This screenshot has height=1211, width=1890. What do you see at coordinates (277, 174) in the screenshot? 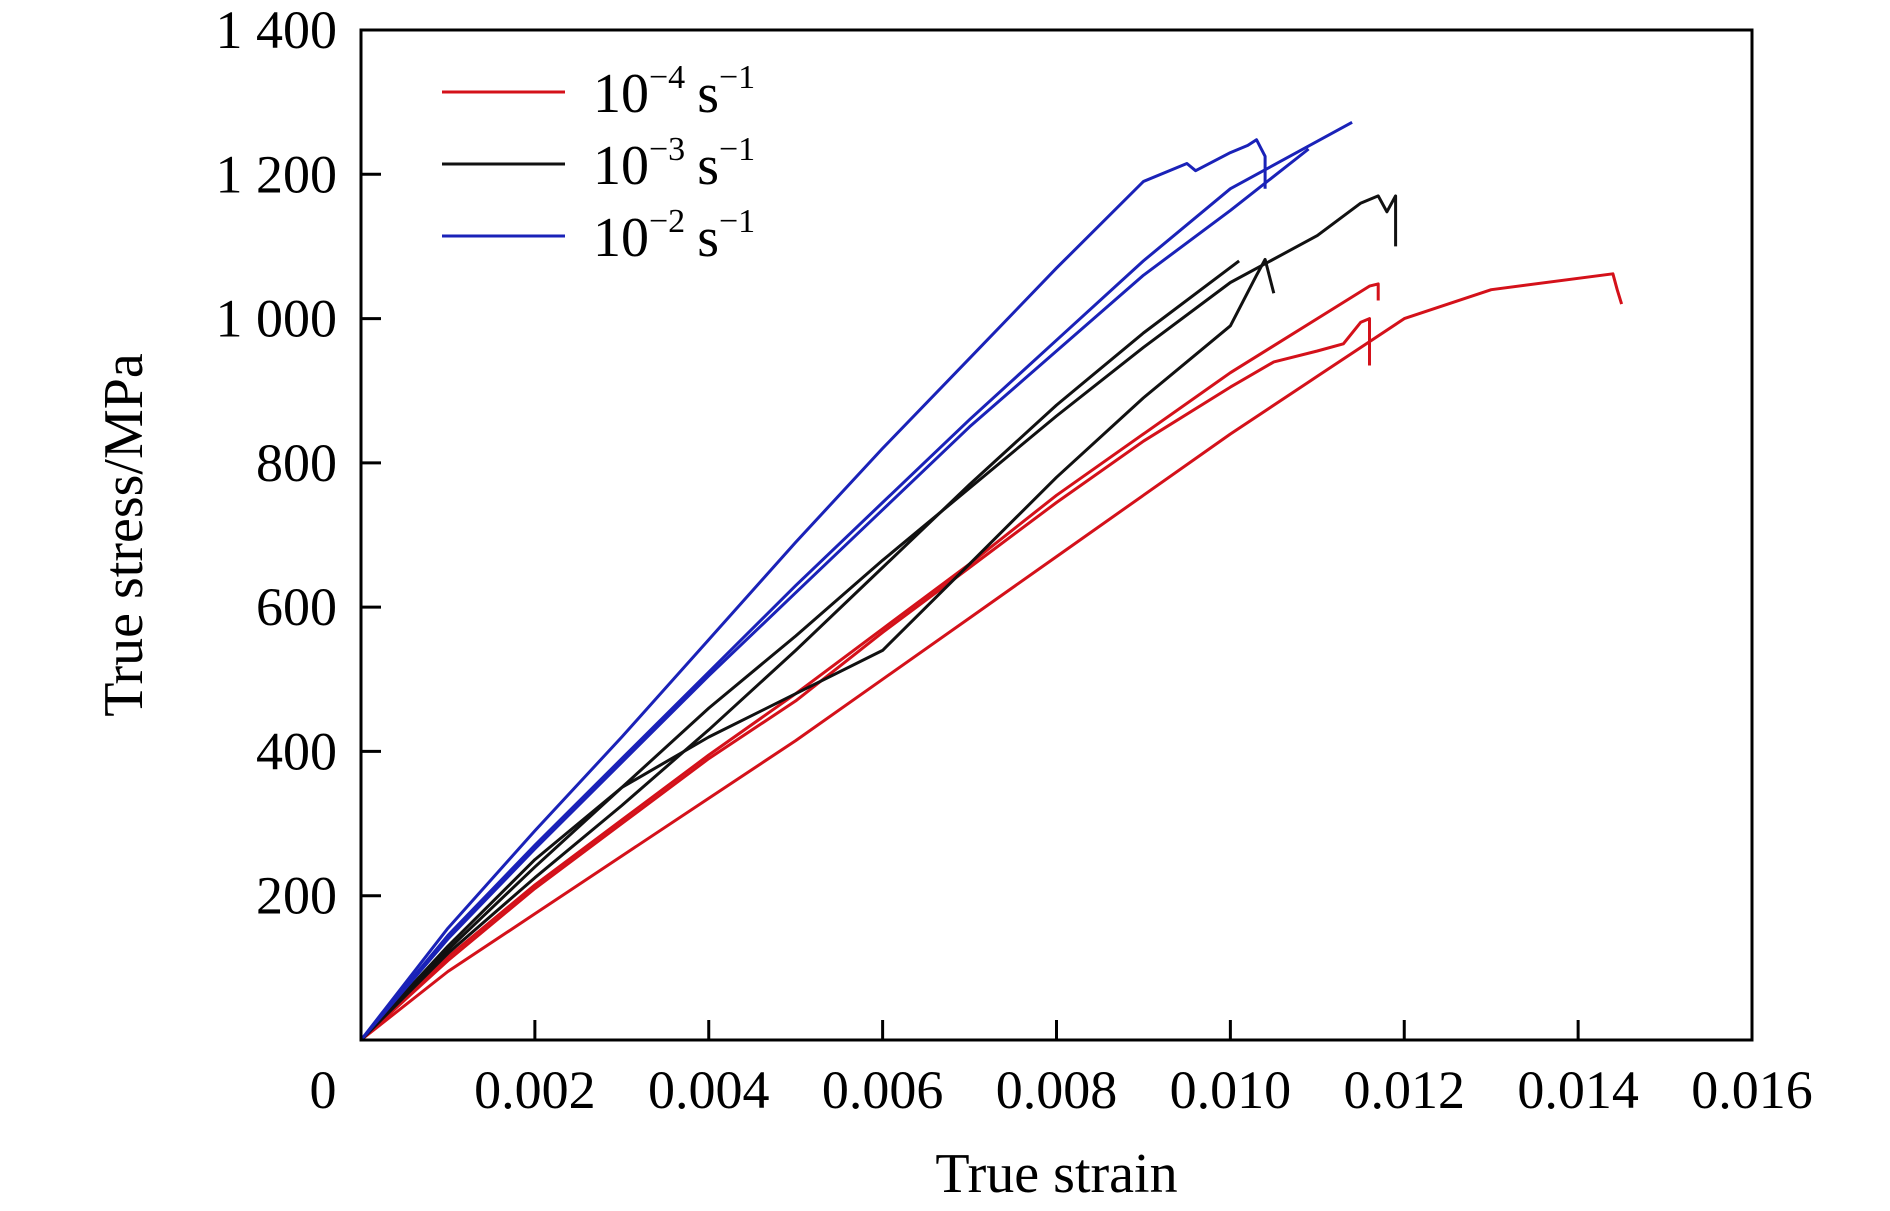
I see `y-tick-label: 1 200` at bounding box center [277, 174].